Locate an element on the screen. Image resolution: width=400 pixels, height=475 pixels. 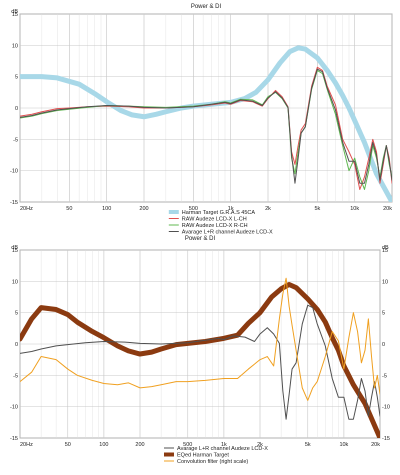
y2-tick-label: 10 is located at coordinates (385, 282).